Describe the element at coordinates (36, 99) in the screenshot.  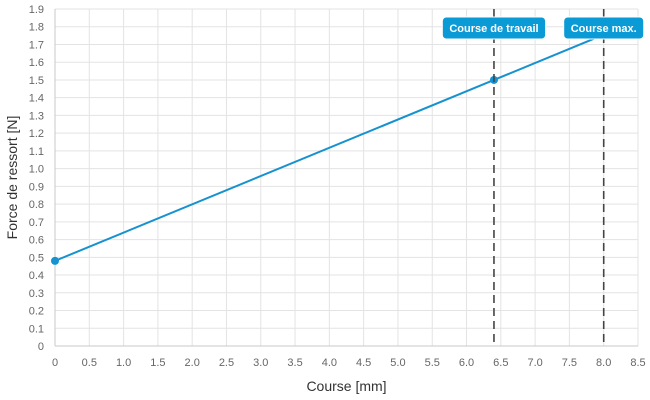
I see `y-tick-label: 1.4` at that location.